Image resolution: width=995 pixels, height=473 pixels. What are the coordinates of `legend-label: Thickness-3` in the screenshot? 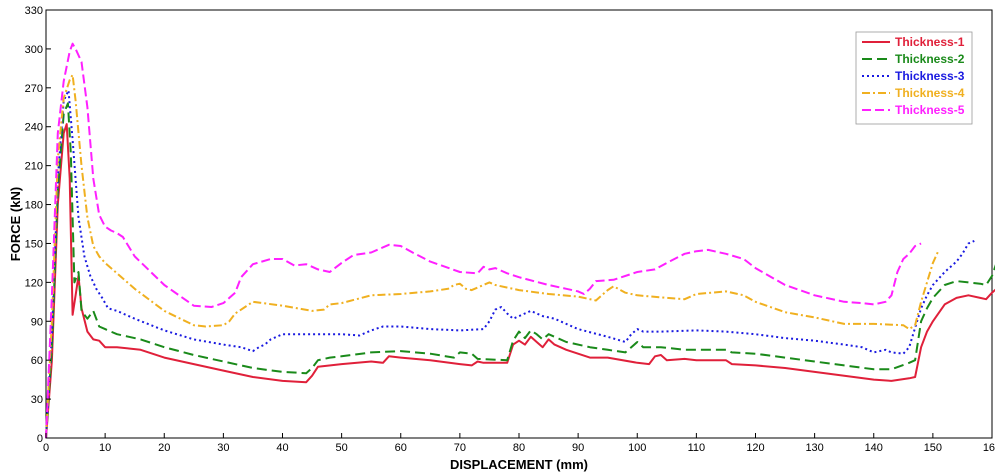 It's located at (930, 76).